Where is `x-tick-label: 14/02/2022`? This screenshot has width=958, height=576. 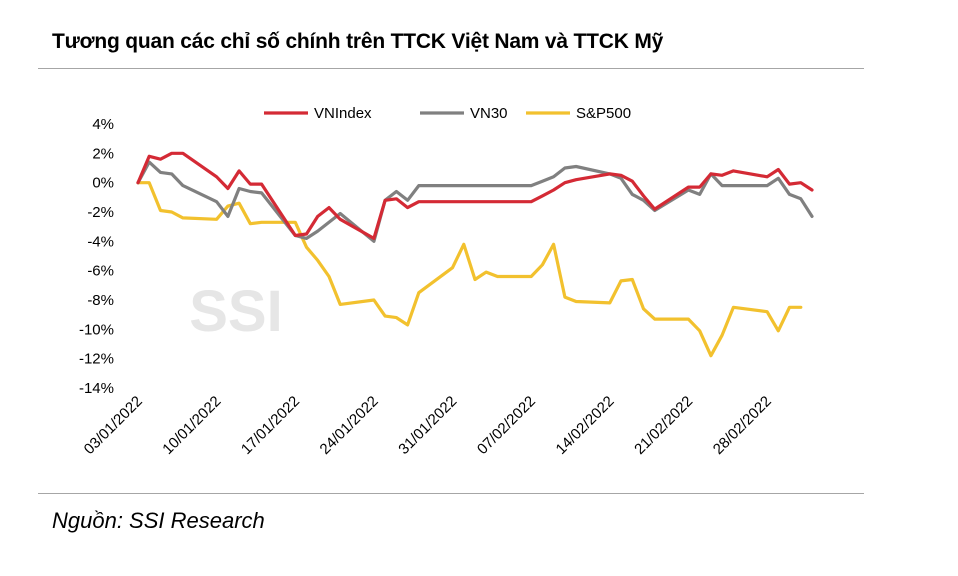 x-tick-label: 14/02/2022 is located at coordinates (585, 425).